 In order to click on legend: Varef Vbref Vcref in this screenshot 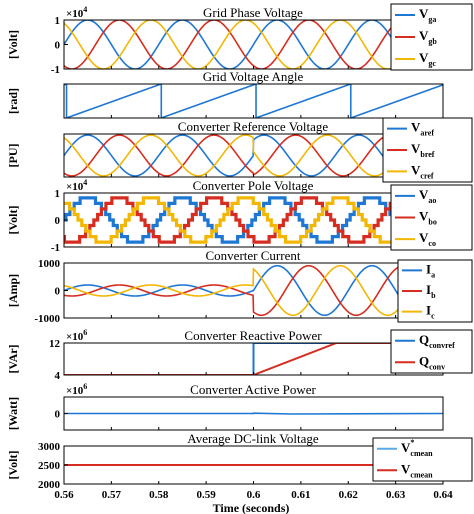, I will do `click(427, 150)`.